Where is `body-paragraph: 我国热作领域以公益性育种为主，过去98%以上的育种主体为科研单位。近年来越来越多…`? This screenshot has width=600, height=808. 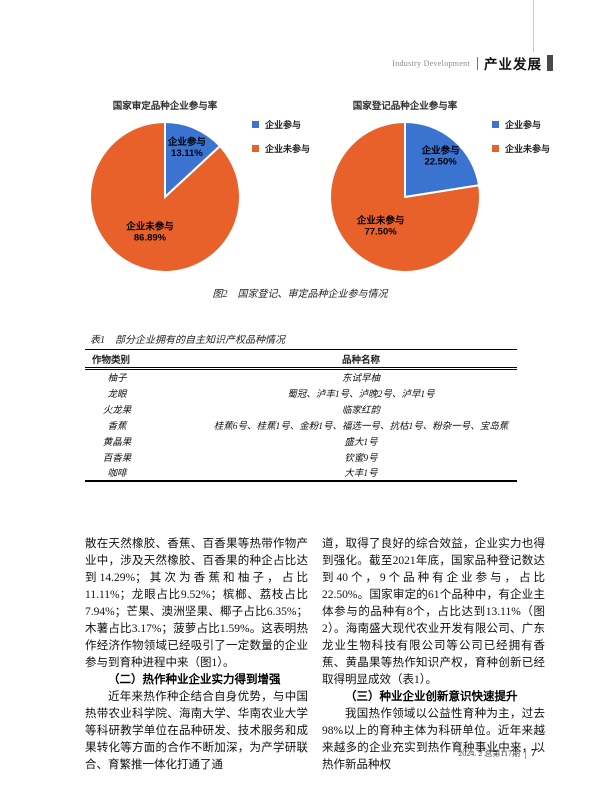 body-paragraph: 我国热作领域以公益性育种为主，过去98%以上的育种主体为科研单位。近年来越来越多… is located at coordinates (433, 739).